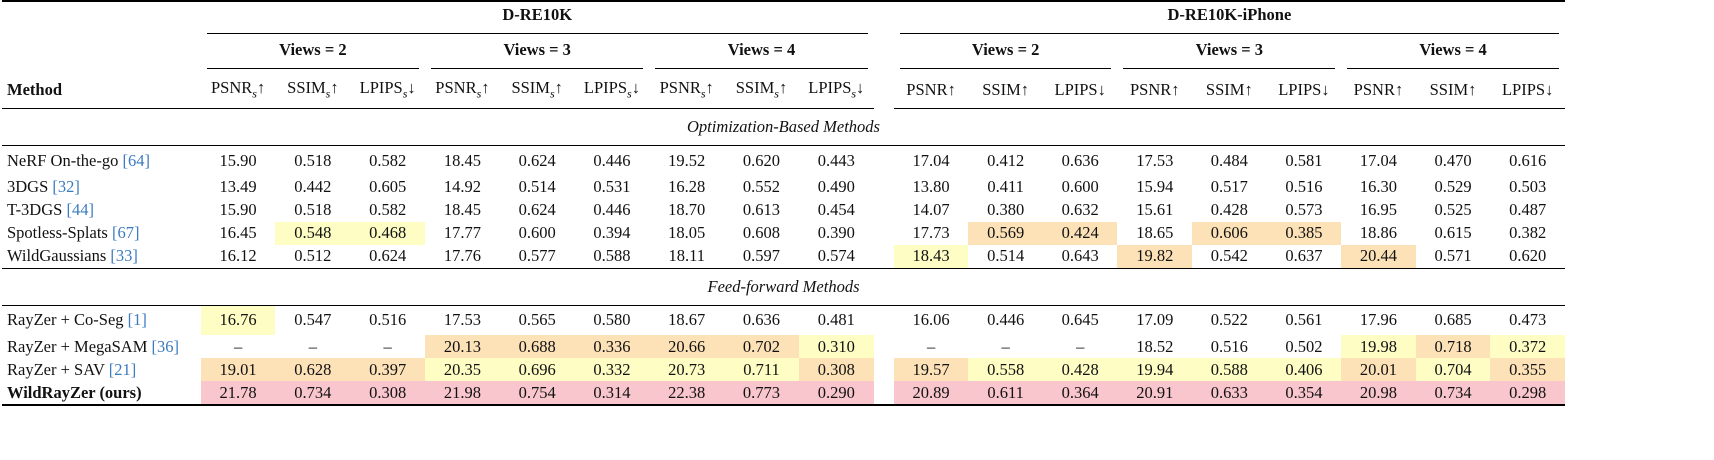 The height and width of the screenshot is (460, 1714). What do you see at coordinates (313, 255) in the screenshot?
I see `value-cell: 0.512` at bounding box center [313, 255].